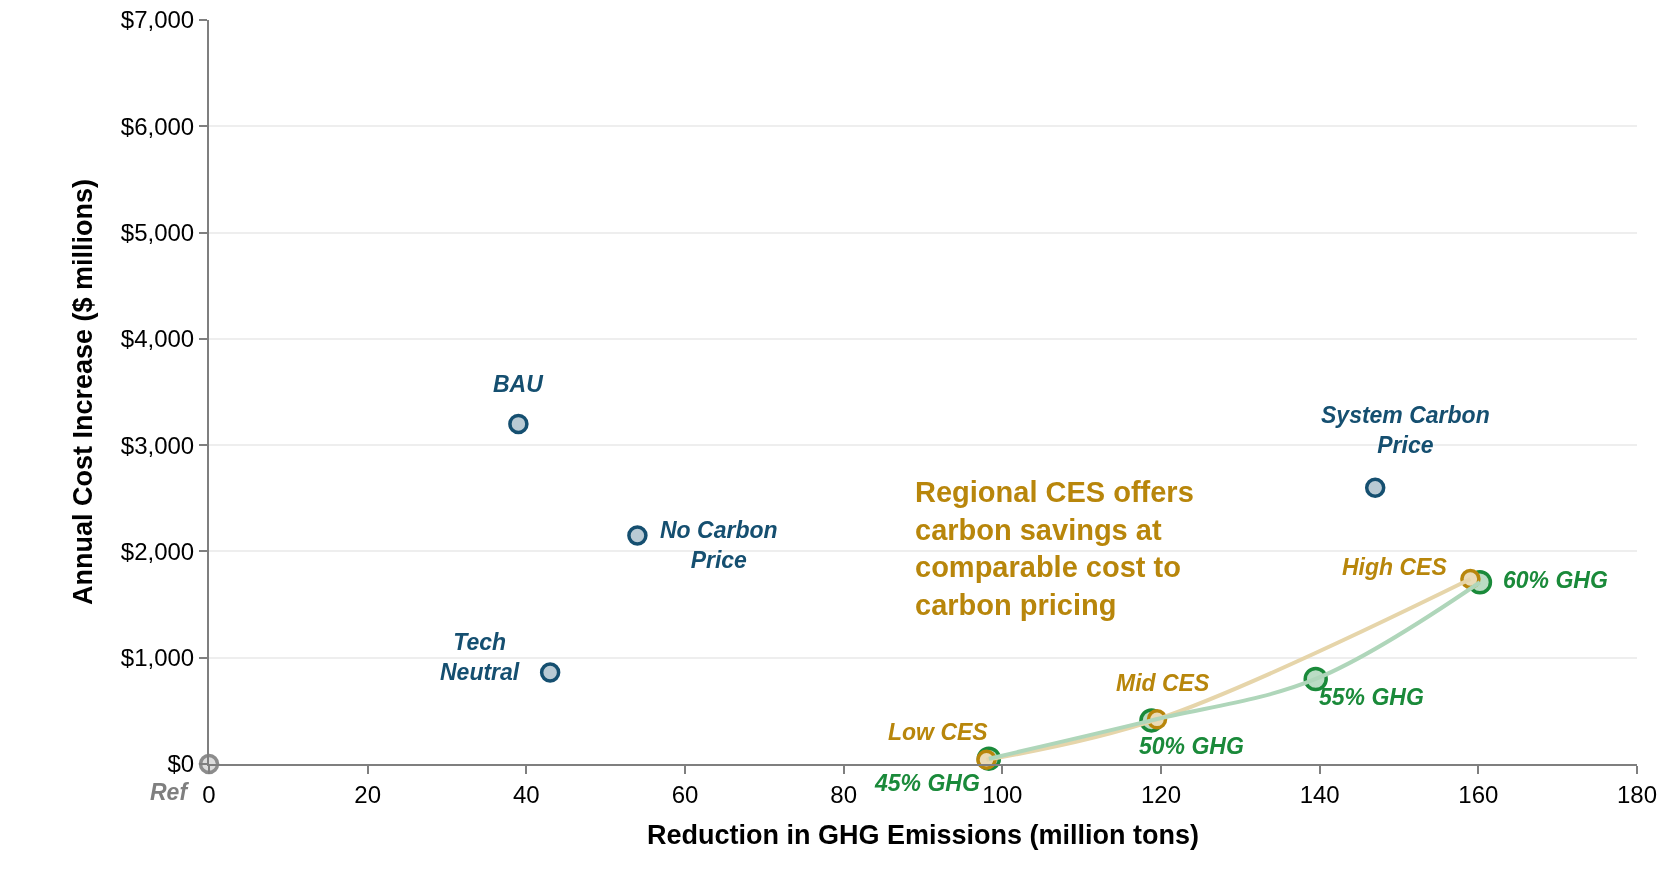  What do you see at coordinates (157, 445) in the screenshot?
I see `y-tick-label: $3,000` at bounding box center [157, 445].